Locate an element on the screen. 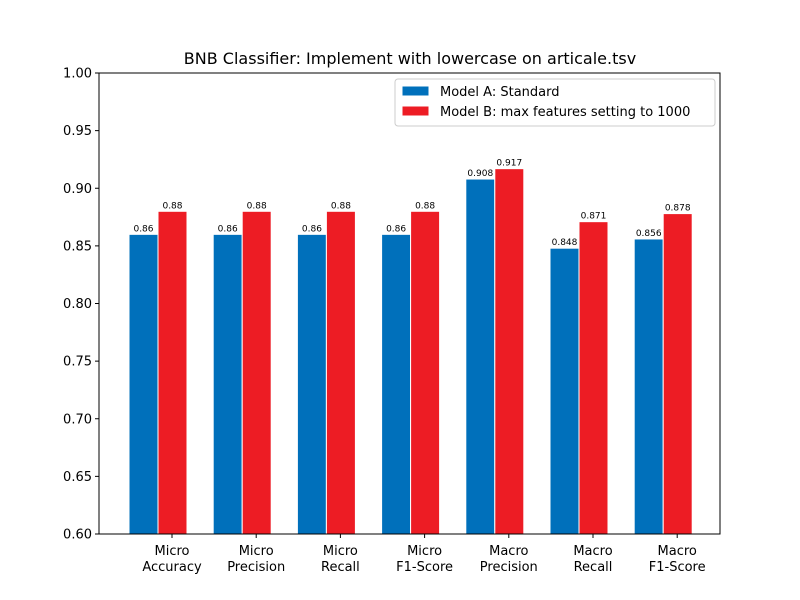 This screenshot has height=600, width=800. x-tick-label-2: Micro Precision is located at coordinates (256, 559).